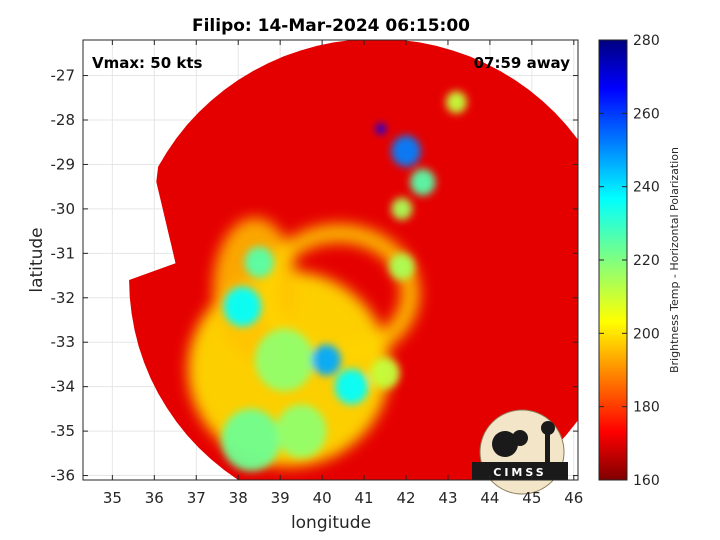 Image resolution: width=720 pixels, height=540 pixels. Describe the element at coordinates (63, 120) in the screenshot. I see `y-tick-label: -28` at that location.